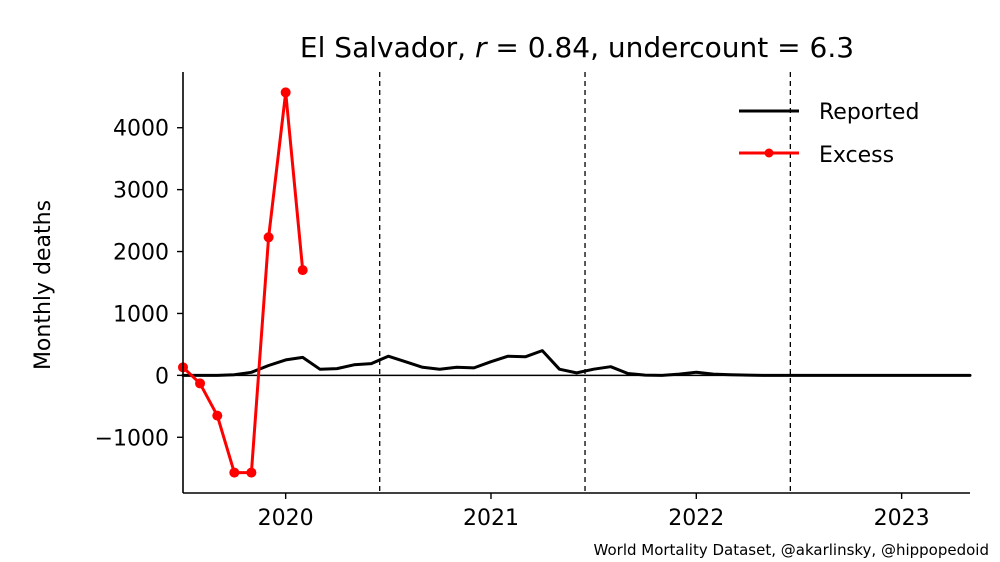 The width and height of the screenshot is (1000, 562). I want to click on y-axis-ticks: −1000 0 1000 2000 3000 4000, so click(139, 284).